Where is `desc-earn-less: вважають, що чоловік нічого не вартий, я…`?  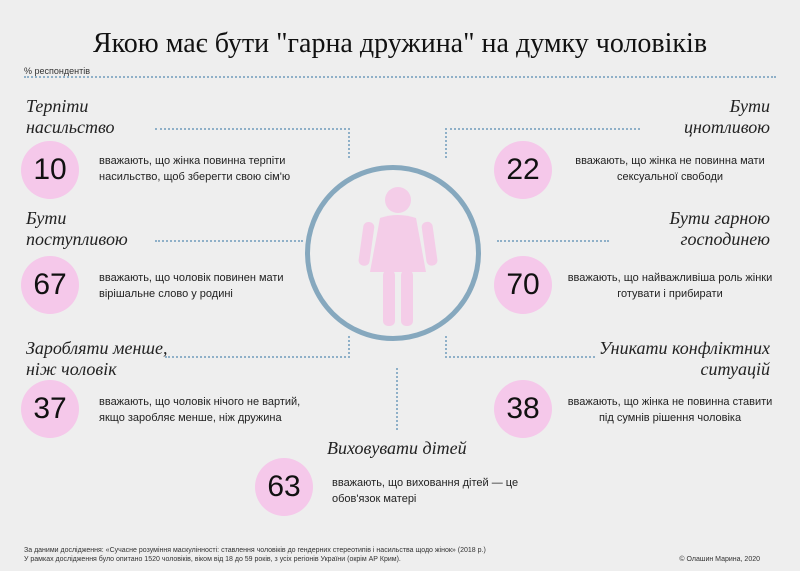
desc-earn-less: вважають, що чоловік нічого не вартий, я… is located at coordinates (199, 410).